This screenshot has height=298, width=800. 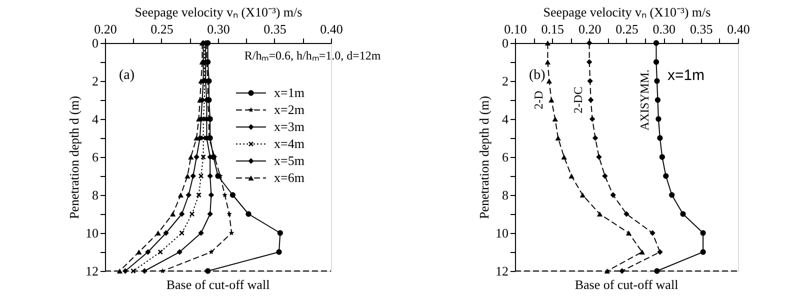 What do you see at coordinates (538, 100) in the screenshot?
I see `text: 2-D` at bounding box center [538, 100].